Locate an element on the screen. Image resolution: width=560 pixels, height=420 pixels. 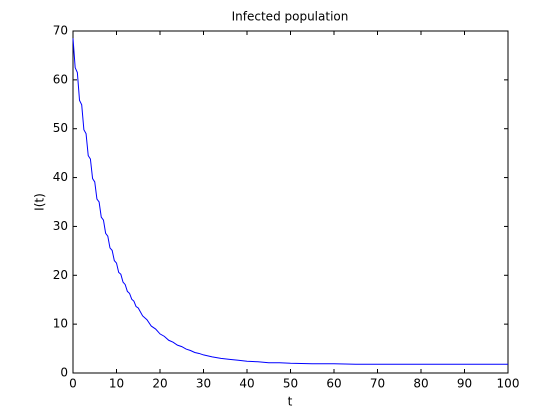
x-tick-label: 100 is located at coordinates (508, 384).